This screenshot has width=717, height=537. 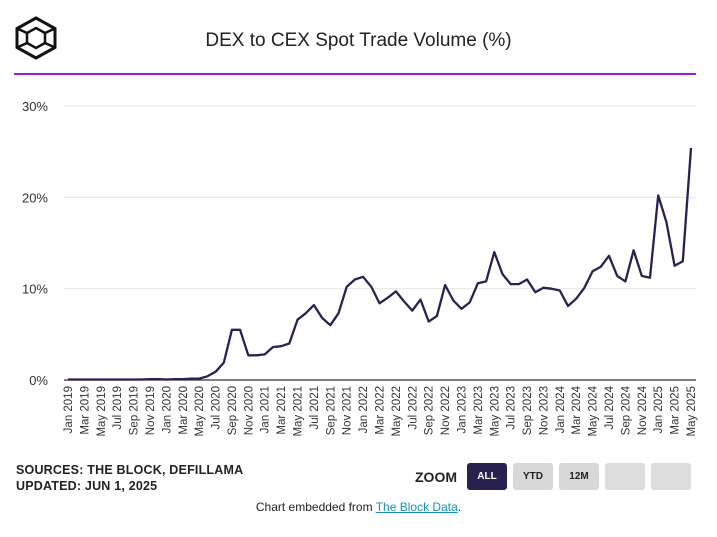 I want to click on embed-suffix: ., so click(x=459, y=507).